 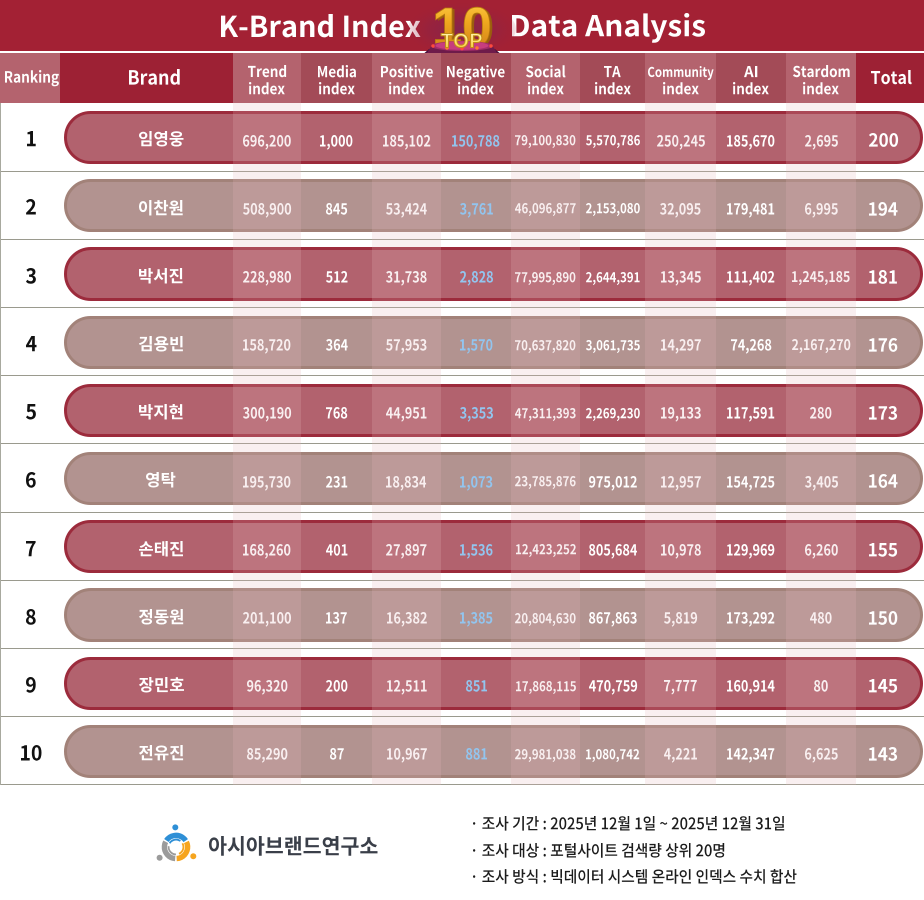 What do you see at coordinates (462, 42) in the screenshot?
I see `svg-text: TOP` at bounding box center [462, 42].